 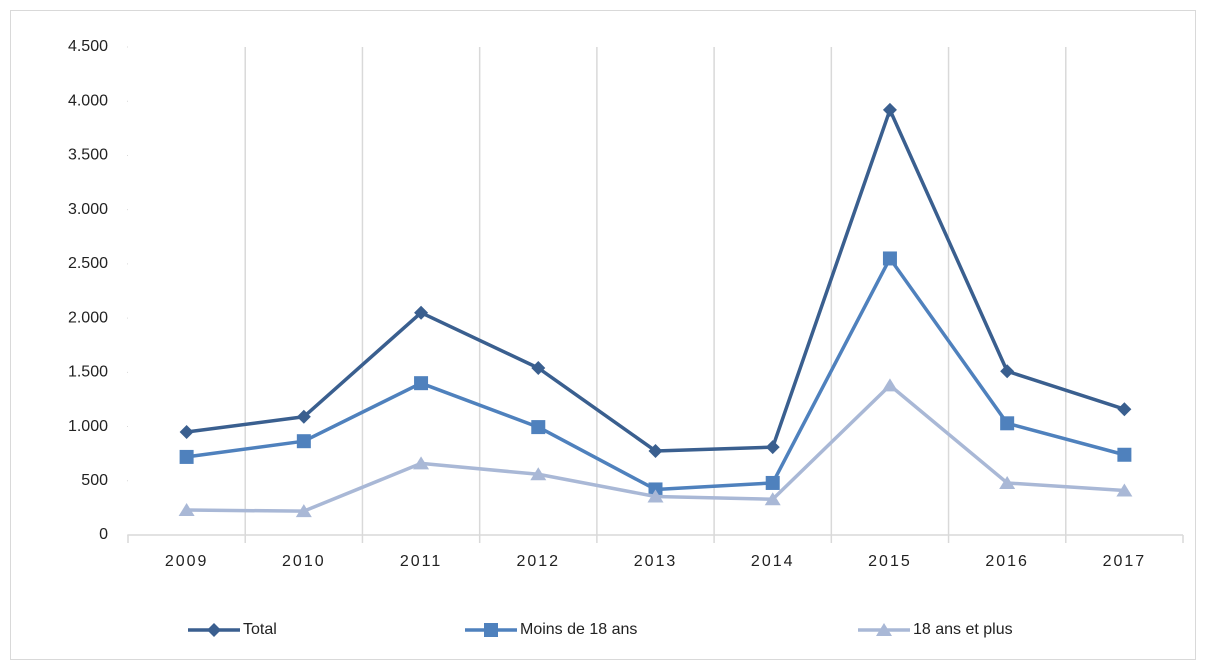 What do you see at coordinates (88, 100) in the screenshot?
I see `y-tick-label: 4.000` at bounding box center [88, 100].